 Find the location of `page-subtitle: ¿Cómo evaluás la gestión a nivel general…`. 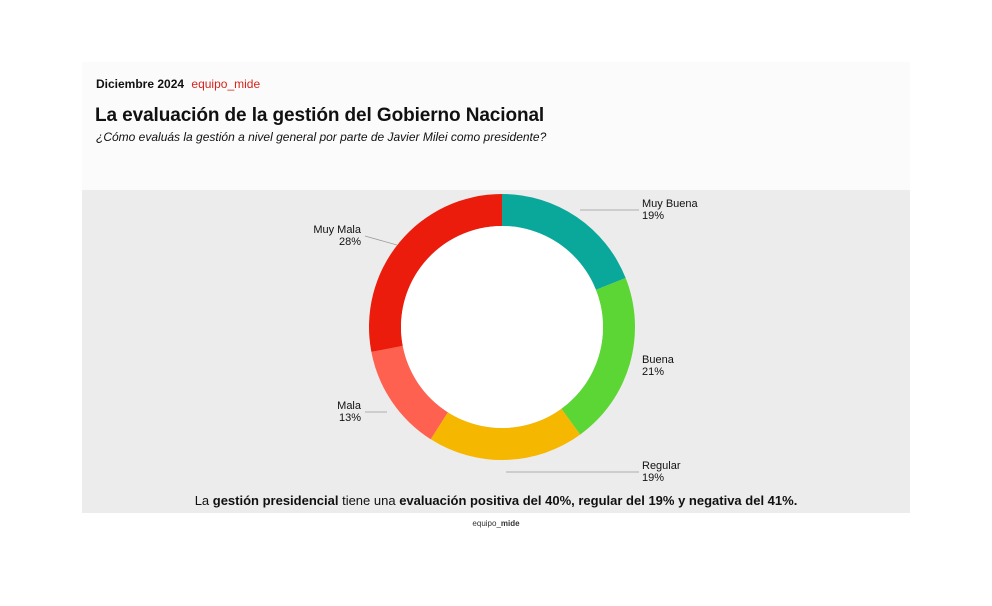

page-subtitle: ¿Cómo evaluás la gestión a nivel general… is located at coordinates (321, 137).